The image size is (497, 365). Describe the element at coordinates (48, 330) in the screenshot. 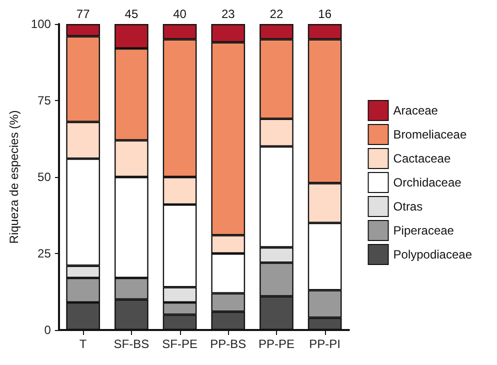

I see `y-tick-label: 0` at that location.